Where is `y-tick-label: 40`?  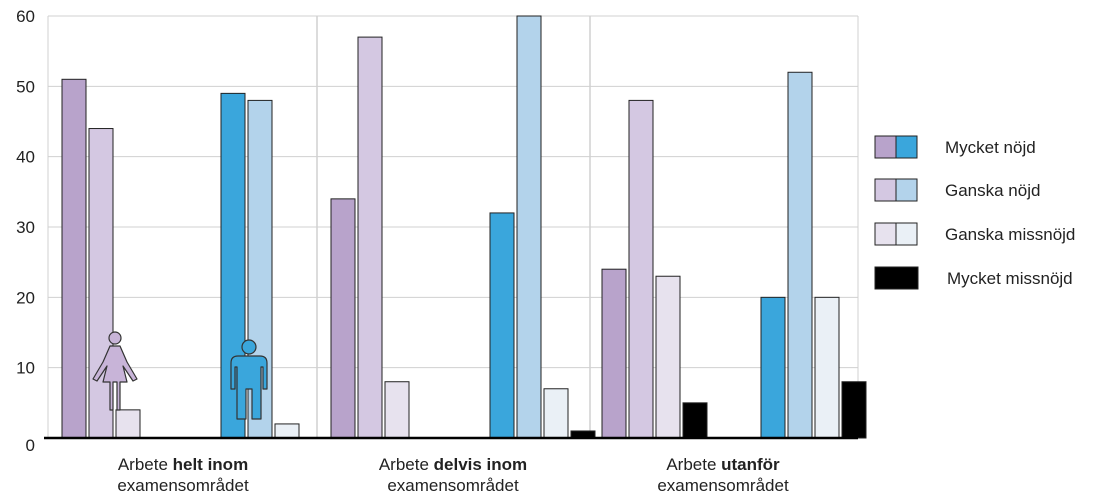
y-tick-label: 40 is located at coordinates (25, 157).